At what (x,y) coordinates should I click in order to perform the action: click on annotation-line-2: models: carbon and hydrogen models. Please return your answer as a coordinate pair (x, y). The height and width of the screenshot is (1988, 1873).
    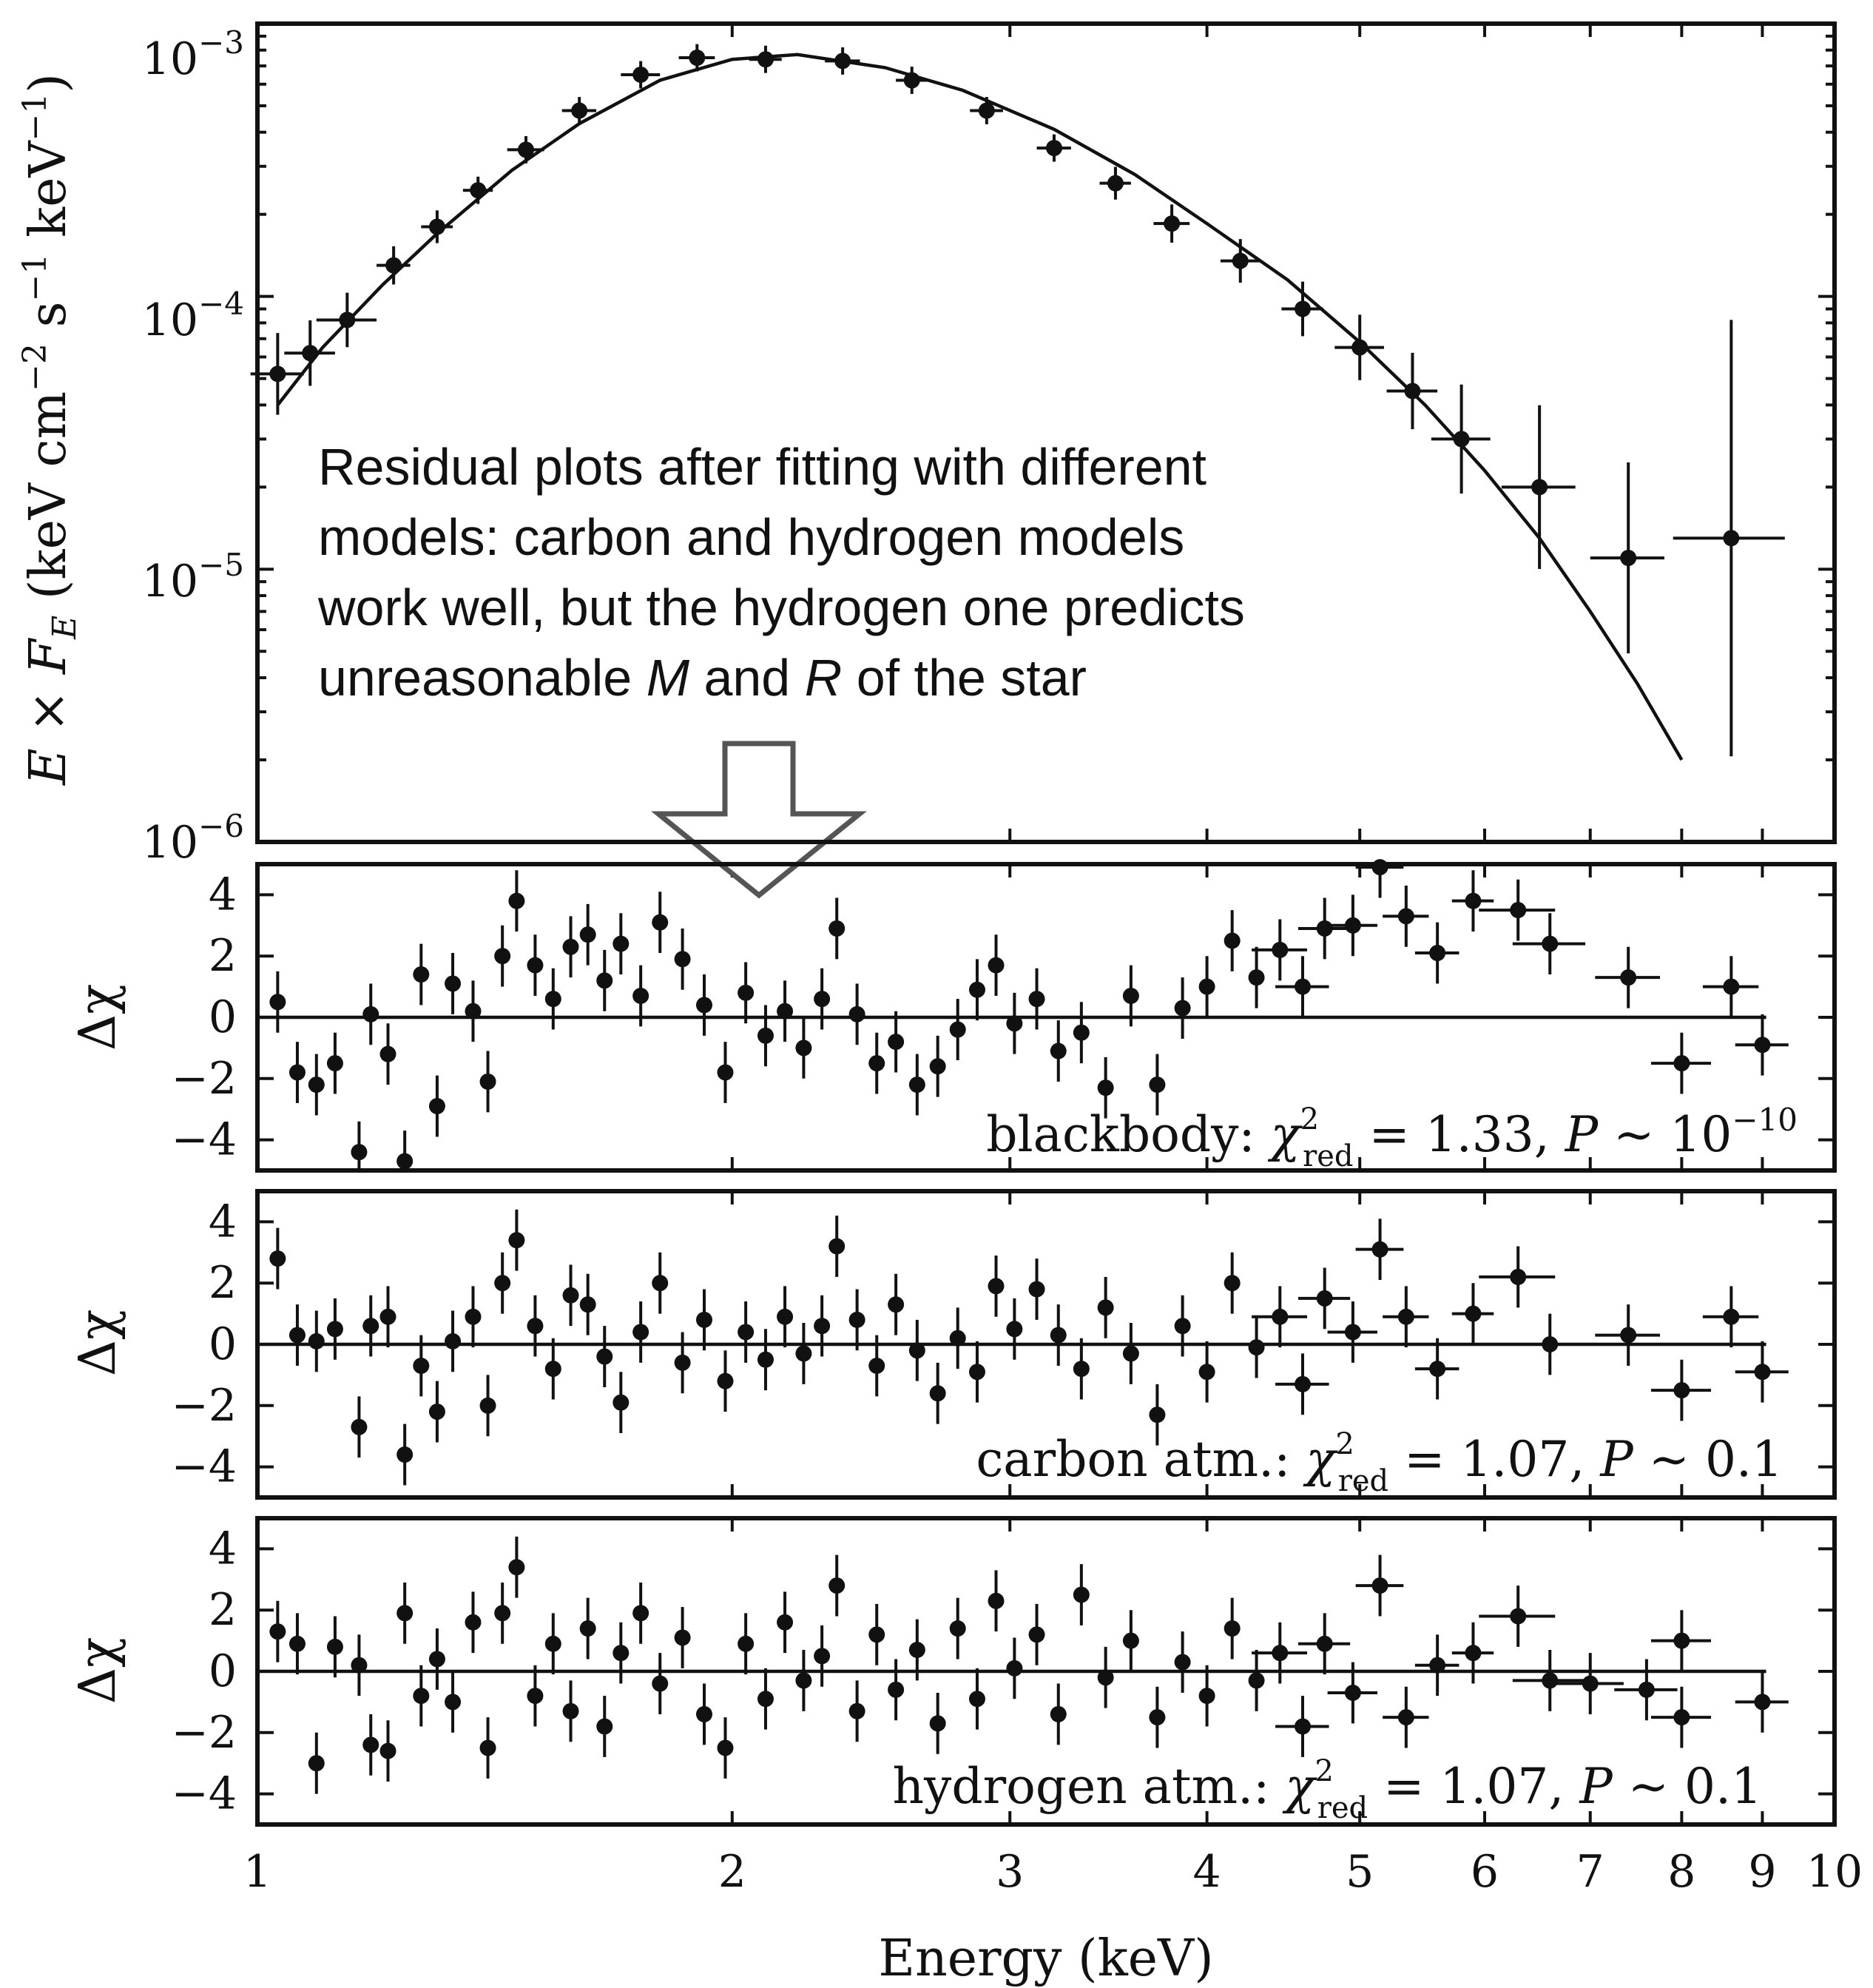
    Looking at the image, I should click on (751, 537).